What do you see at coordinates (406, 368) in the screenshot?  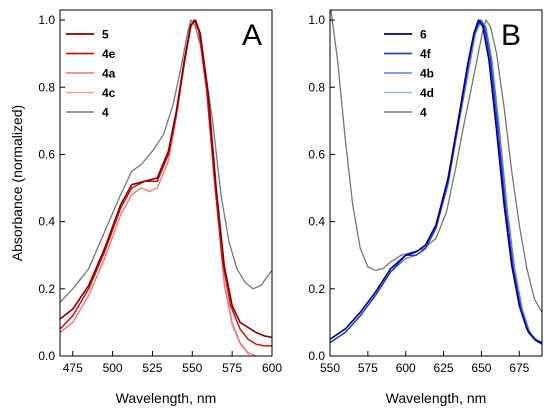 I see `panel-b-x-tick-label: 600` at bounding box center [406, 368].